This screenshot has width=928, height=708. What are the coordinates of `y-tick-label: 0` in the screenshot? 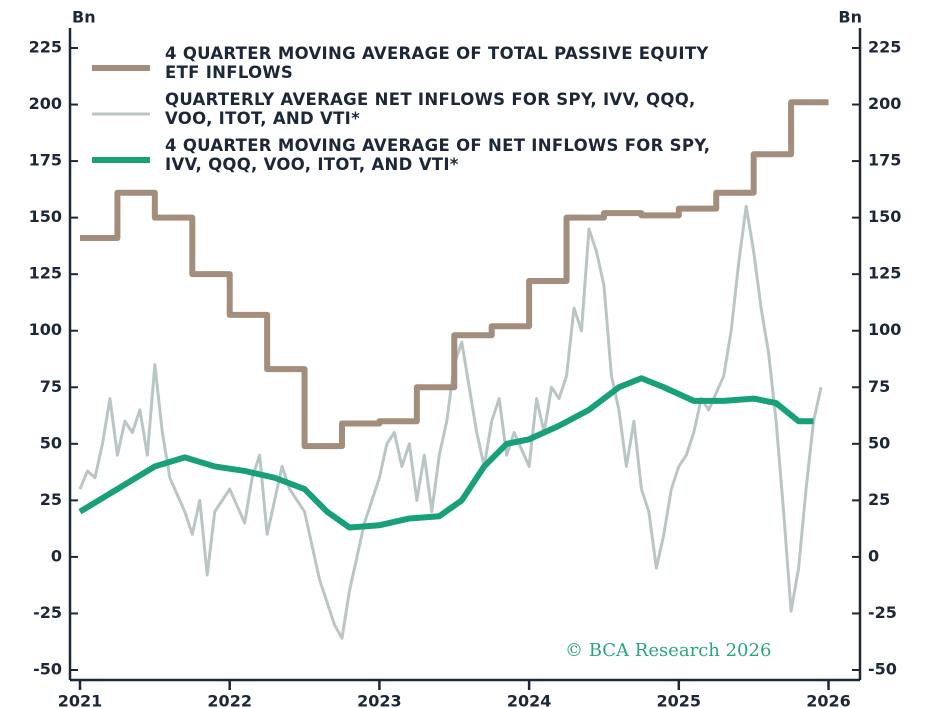 It's located at (56, 555).